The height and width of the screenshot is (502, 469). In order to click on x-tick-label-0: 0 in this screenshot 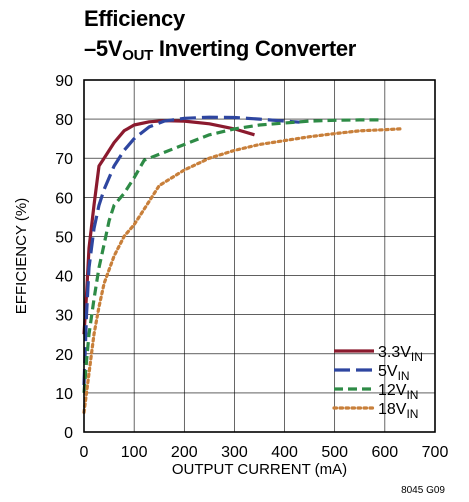, I will do `click(84, 452)`.